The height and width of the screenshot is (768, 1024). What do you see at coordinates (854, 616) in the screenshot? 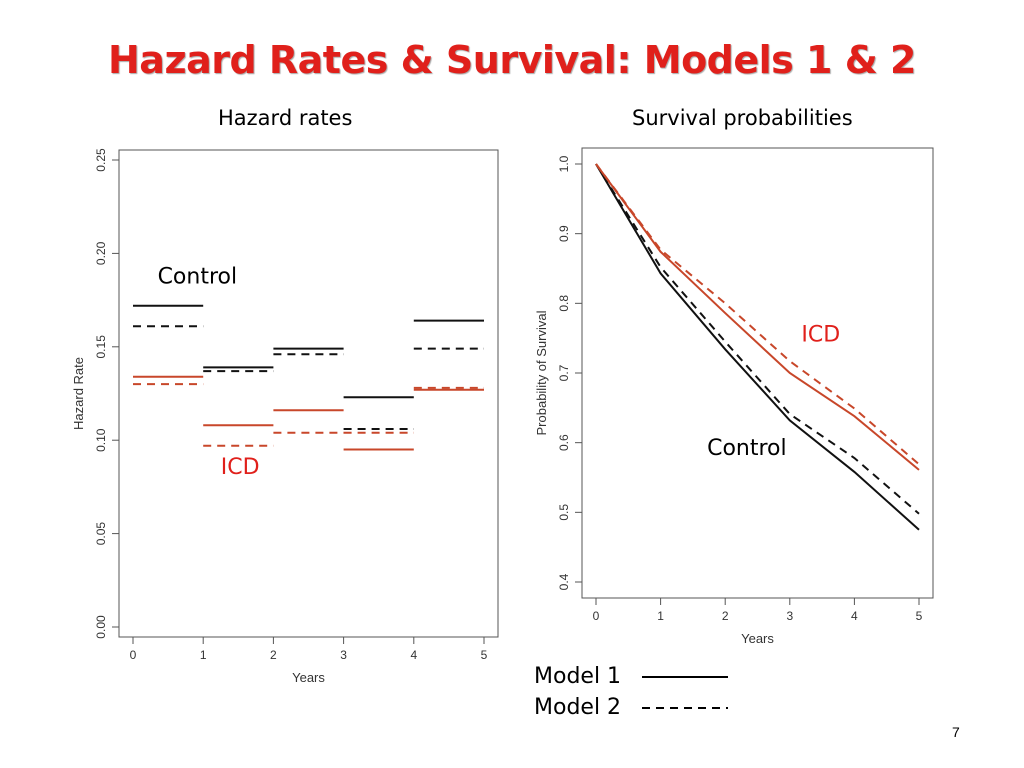
I see `survival-x-tick-label: 4` at bounding box center [854, 616].